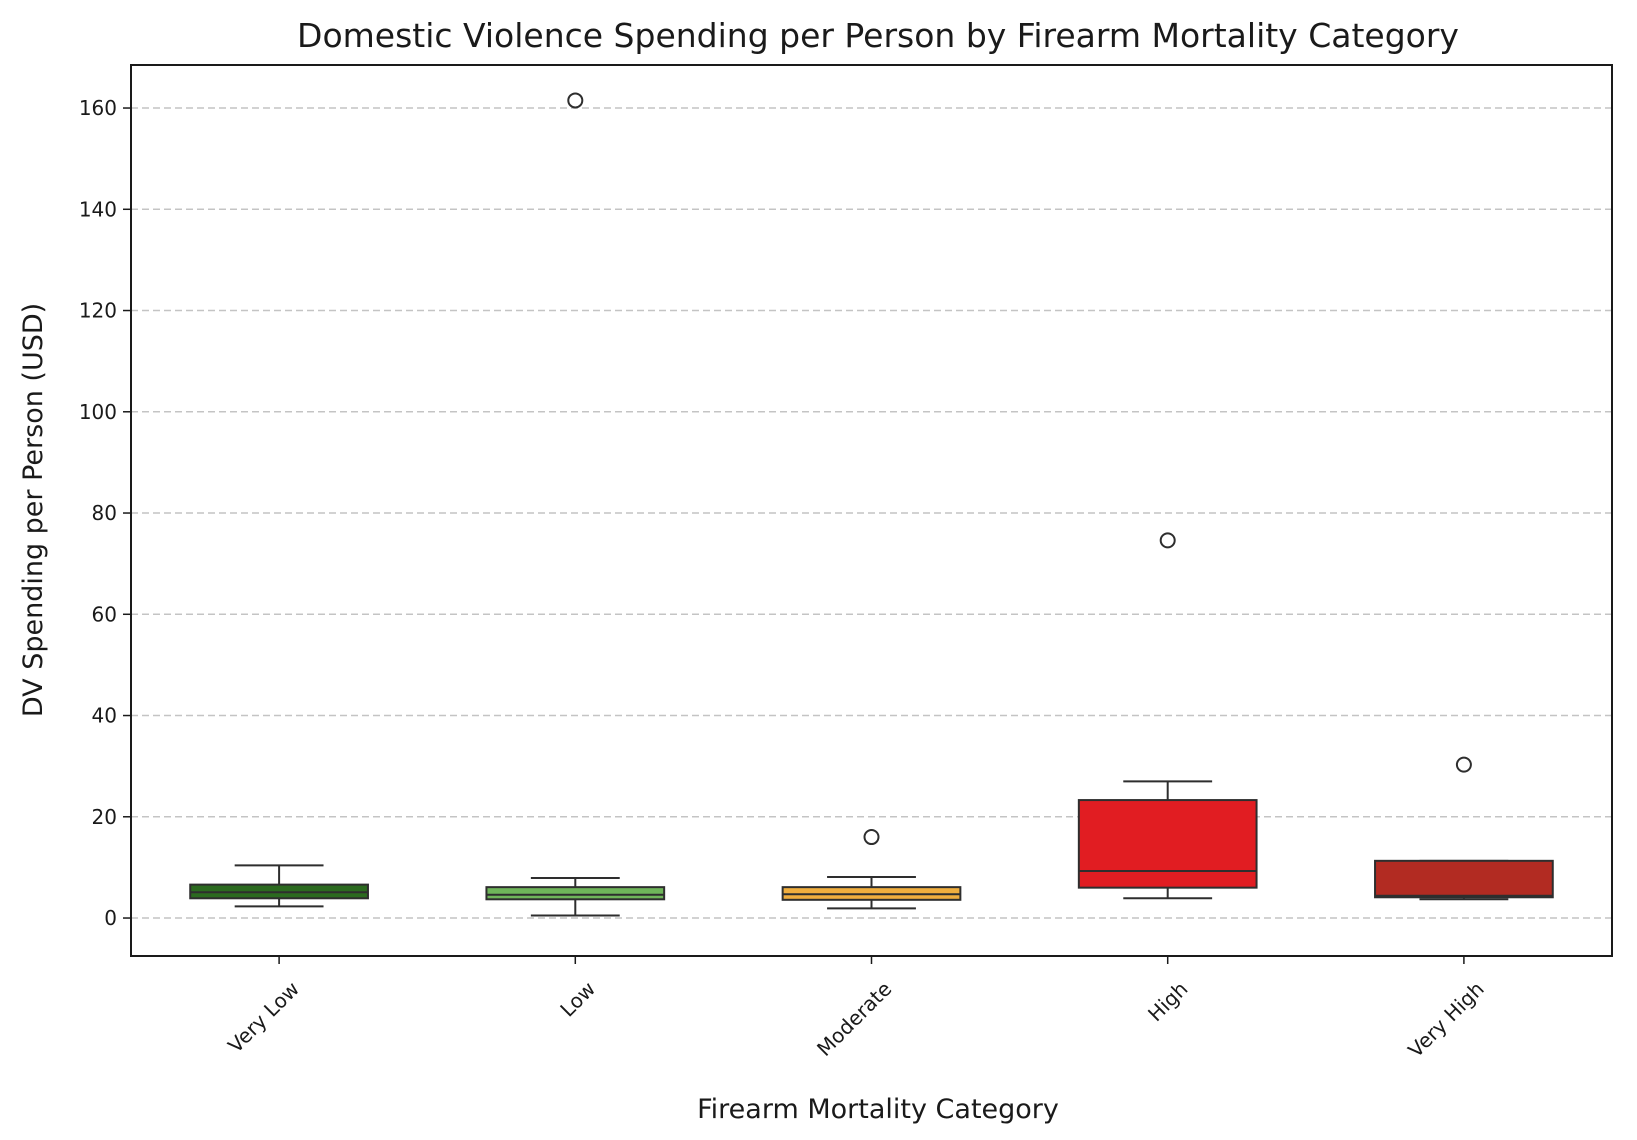 The height and width of the screenshot is (1140, 1637). I want to click on box-very-low, so click(279, 886).